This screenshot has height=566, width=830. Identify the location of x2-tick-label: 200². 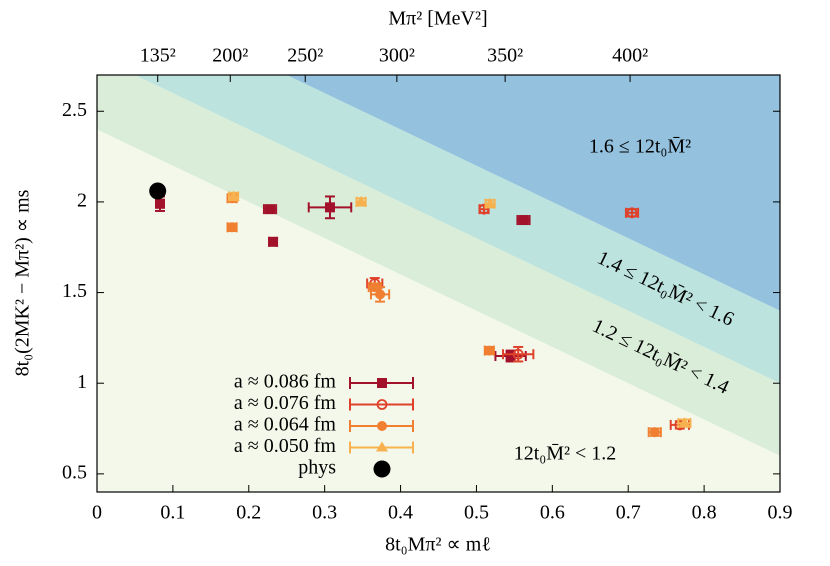
(230, 56).